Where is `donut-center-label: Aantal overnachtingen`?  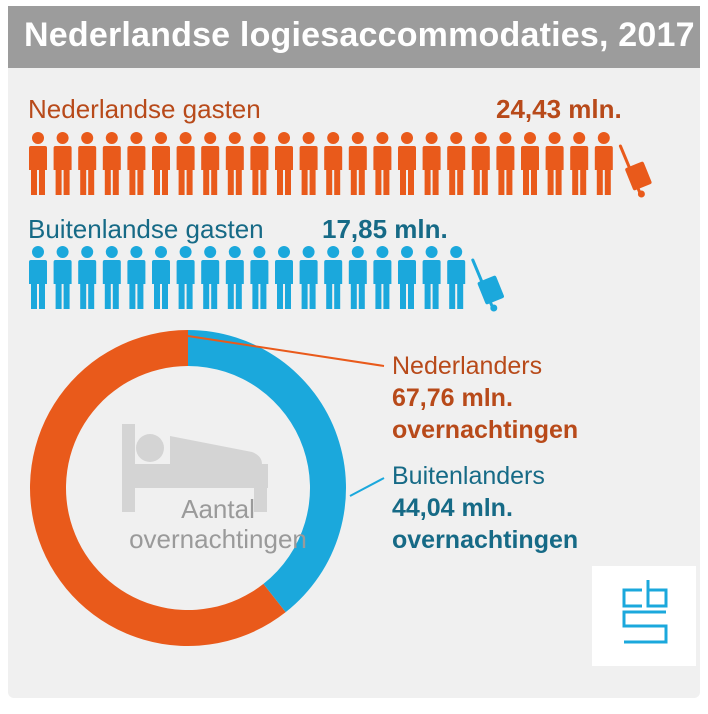 donut-center-label: Aantal overnachtingen is located at coordinates (218, 524).